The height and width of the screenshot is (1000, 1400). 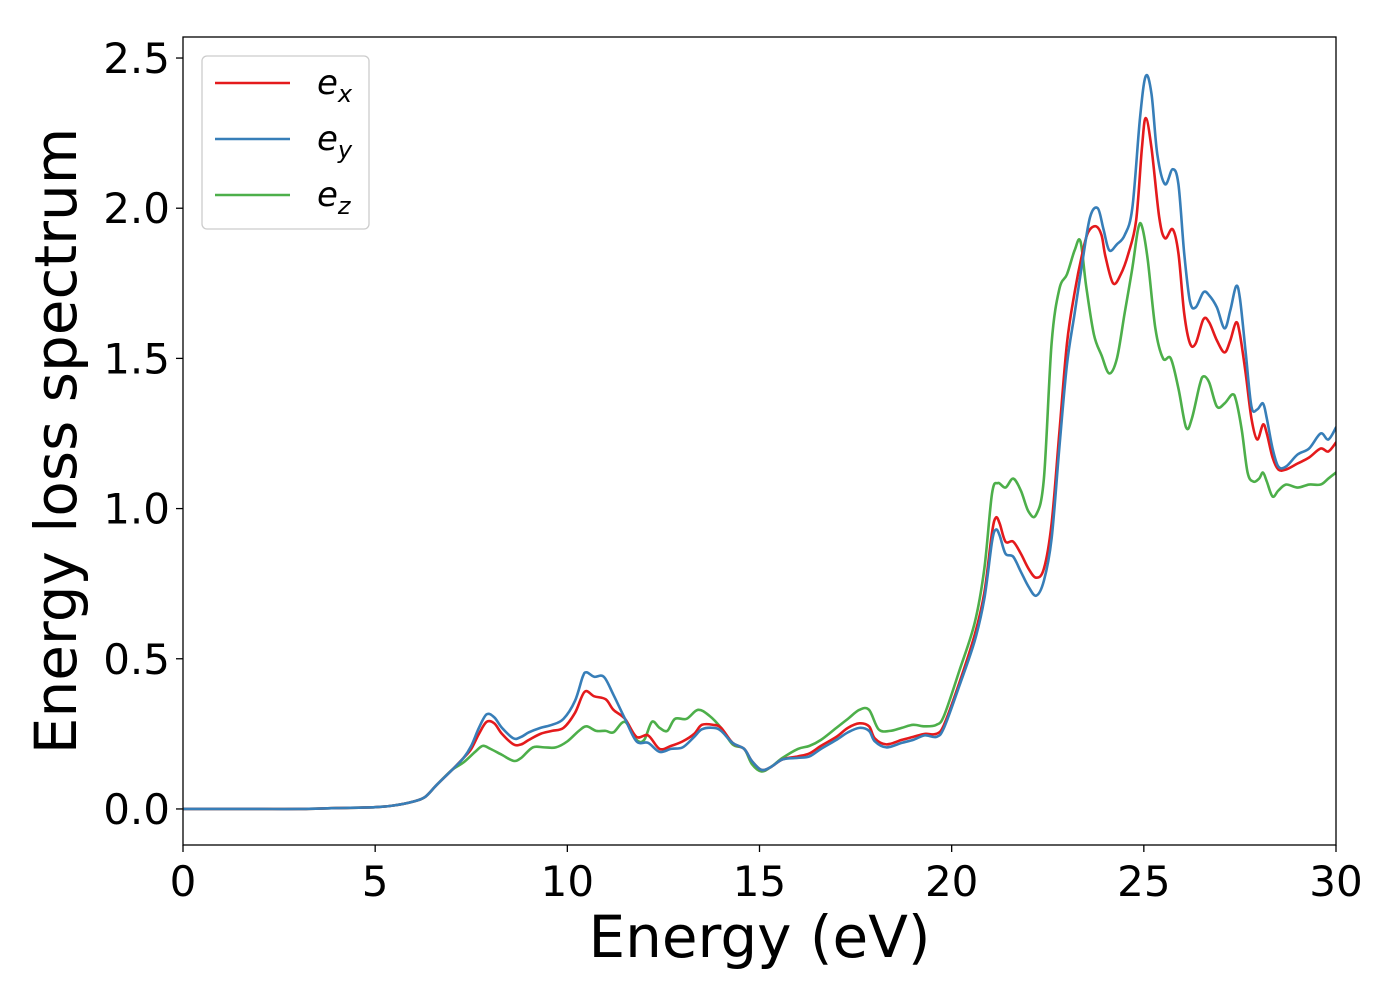 What do you see at coordinates (136, 659) in the screenshot?
I see `y-tick-label: 0.5` at bounding box center [136, 659].